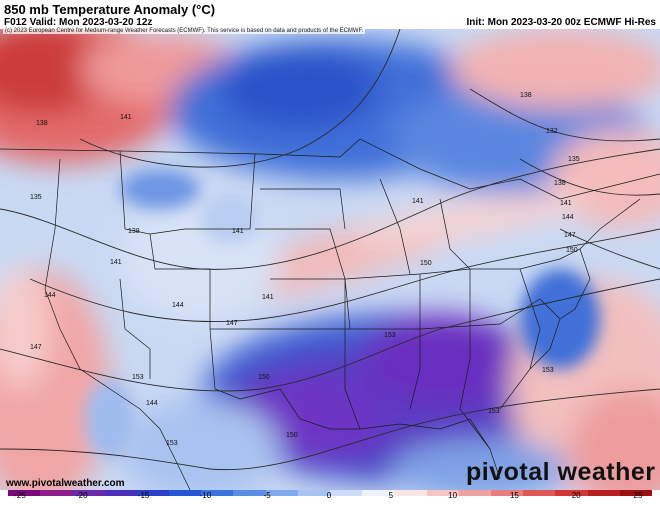  What do you see at coordinates (205, 495) in the screenshot?
I see `colorbar-tick-label: -10` at bounding box center [205, 495].